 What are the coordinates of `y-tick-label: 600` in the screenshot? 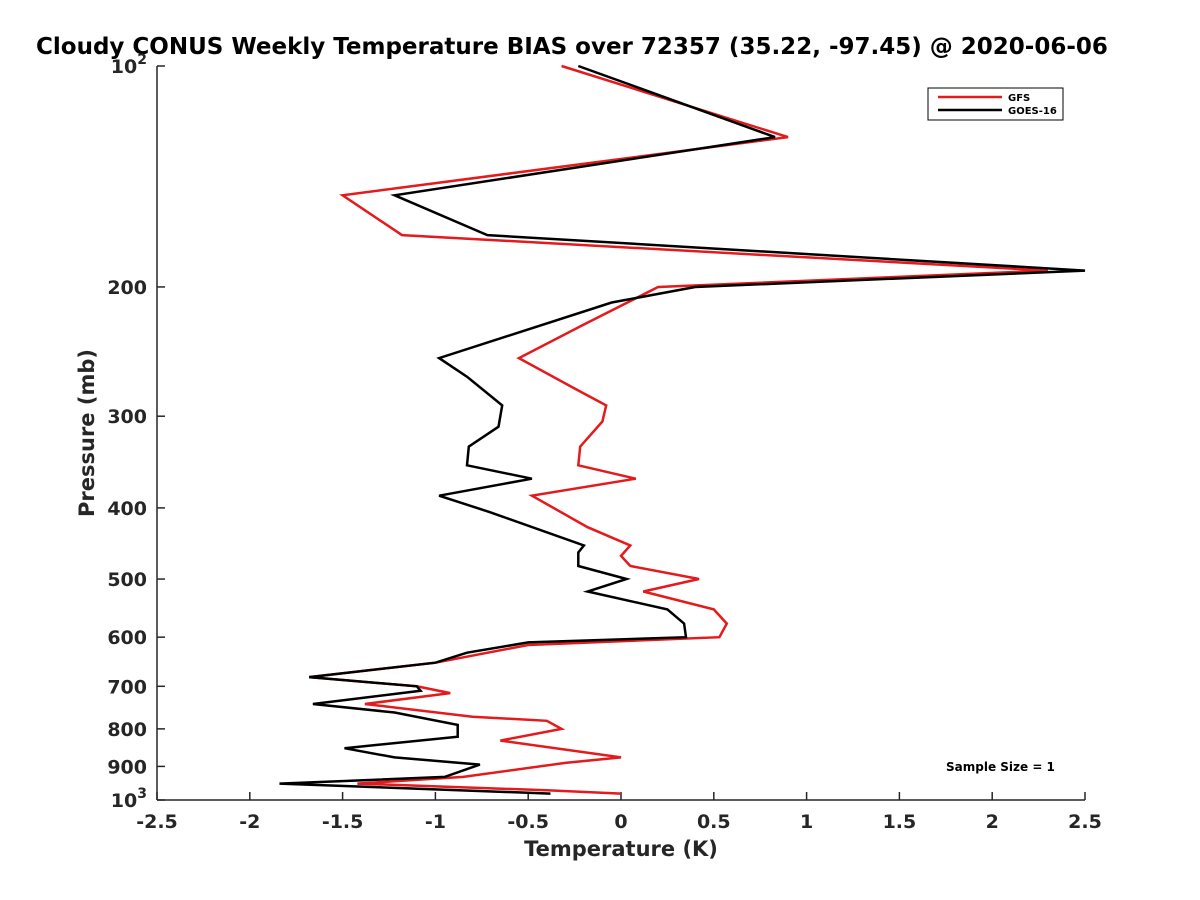 It's located at (127, 638).